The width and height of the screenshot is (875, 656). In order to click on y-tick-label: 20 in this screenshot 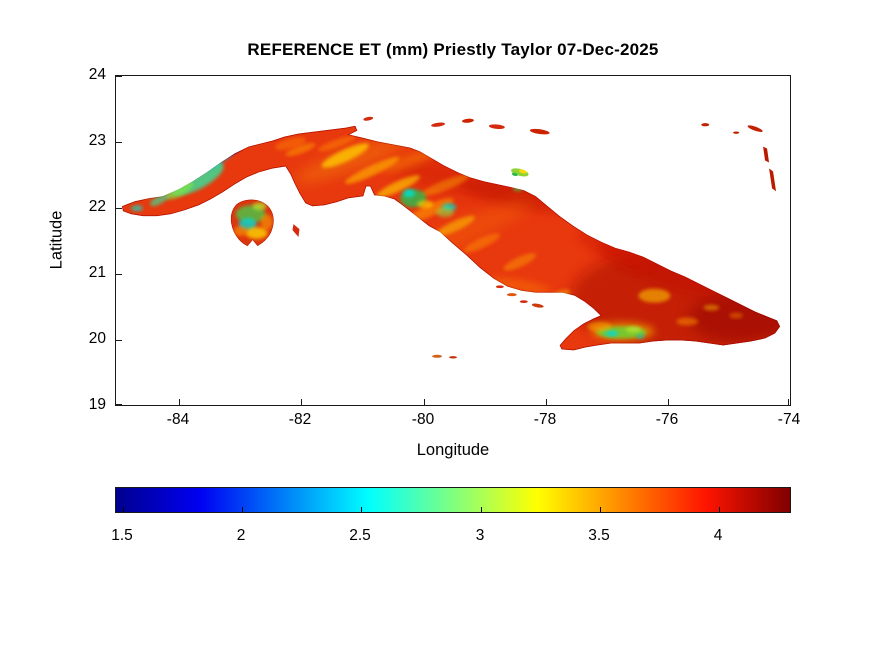, I will do `click(97, 338)`.